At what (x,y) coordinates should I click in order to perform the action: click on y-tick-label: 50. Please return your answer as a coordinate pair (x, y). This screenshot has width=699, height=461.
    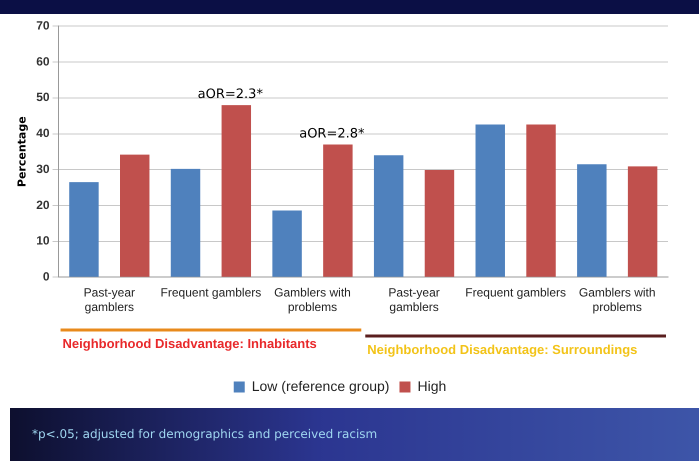
    Looking at the image, I should click on (43, 97).